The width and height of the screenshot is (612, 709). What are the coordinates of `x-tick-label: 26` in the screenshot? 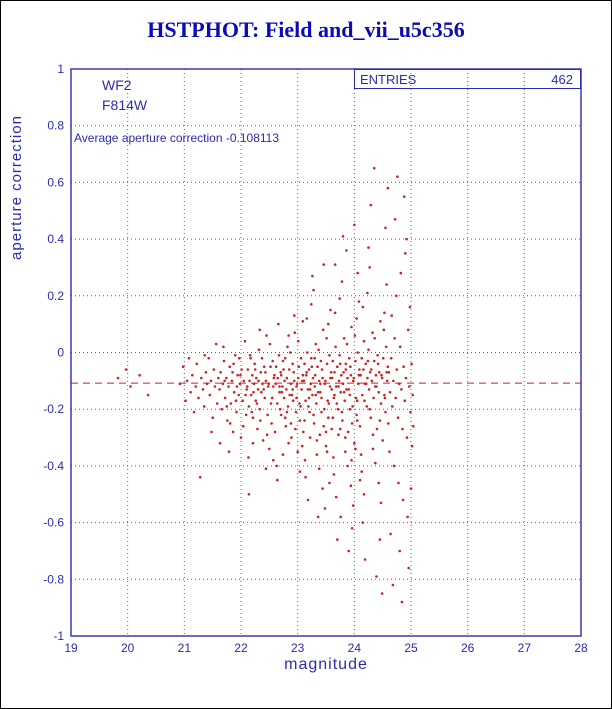 It's located at (468, 648).